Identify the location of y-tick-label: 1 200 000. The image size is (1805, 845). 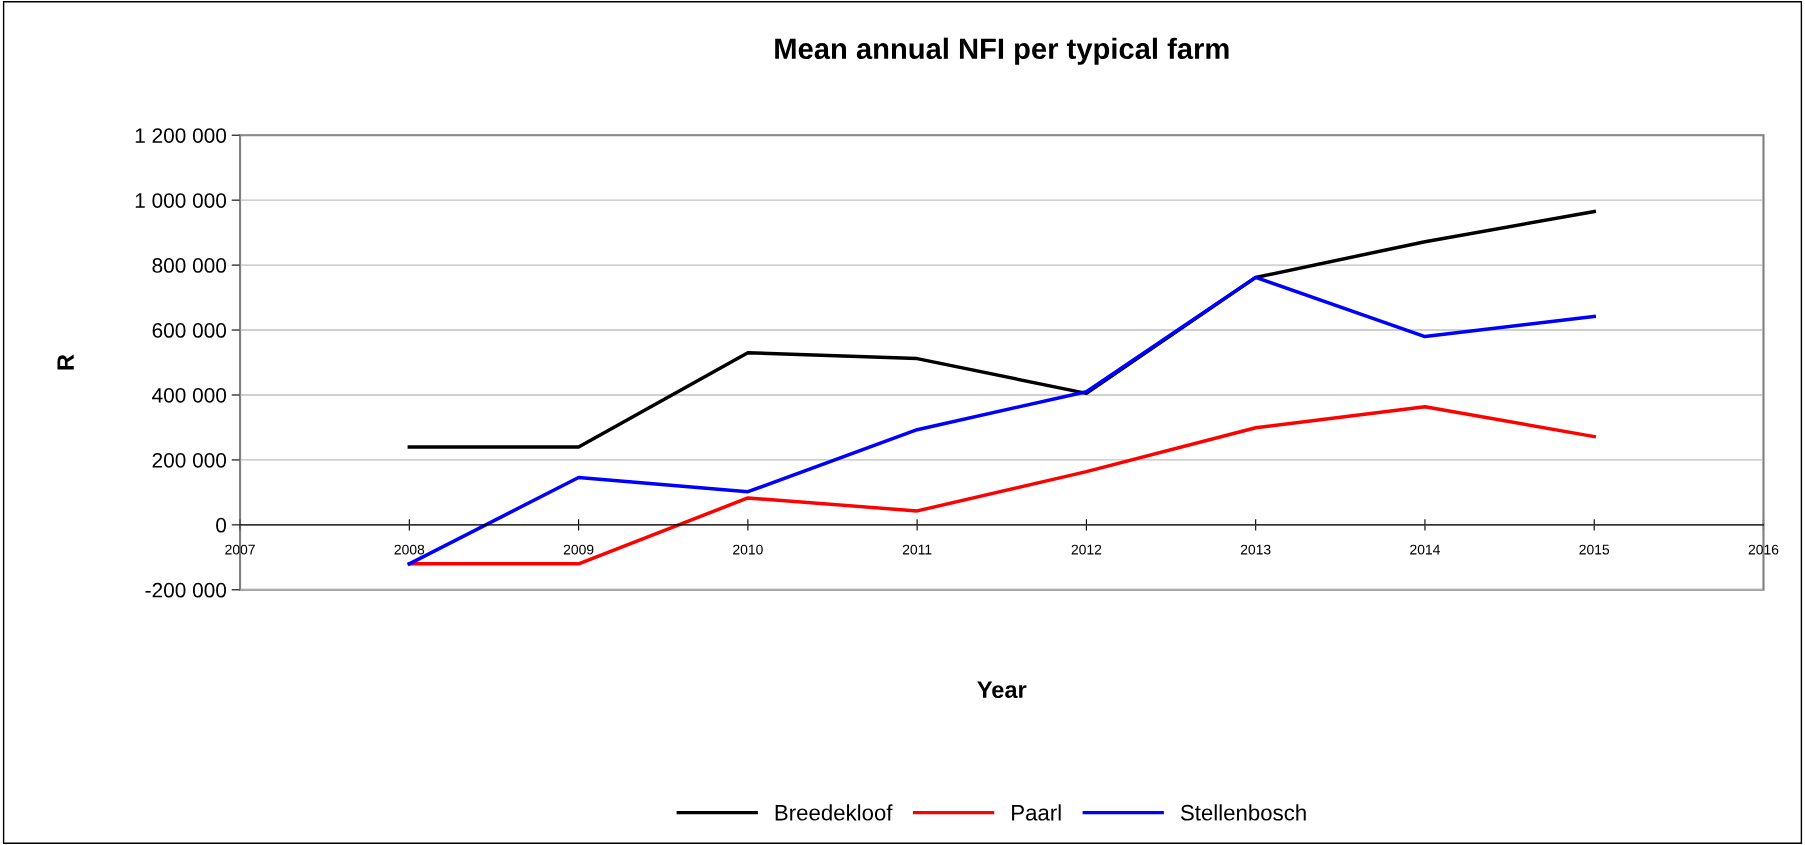
(181, 135).